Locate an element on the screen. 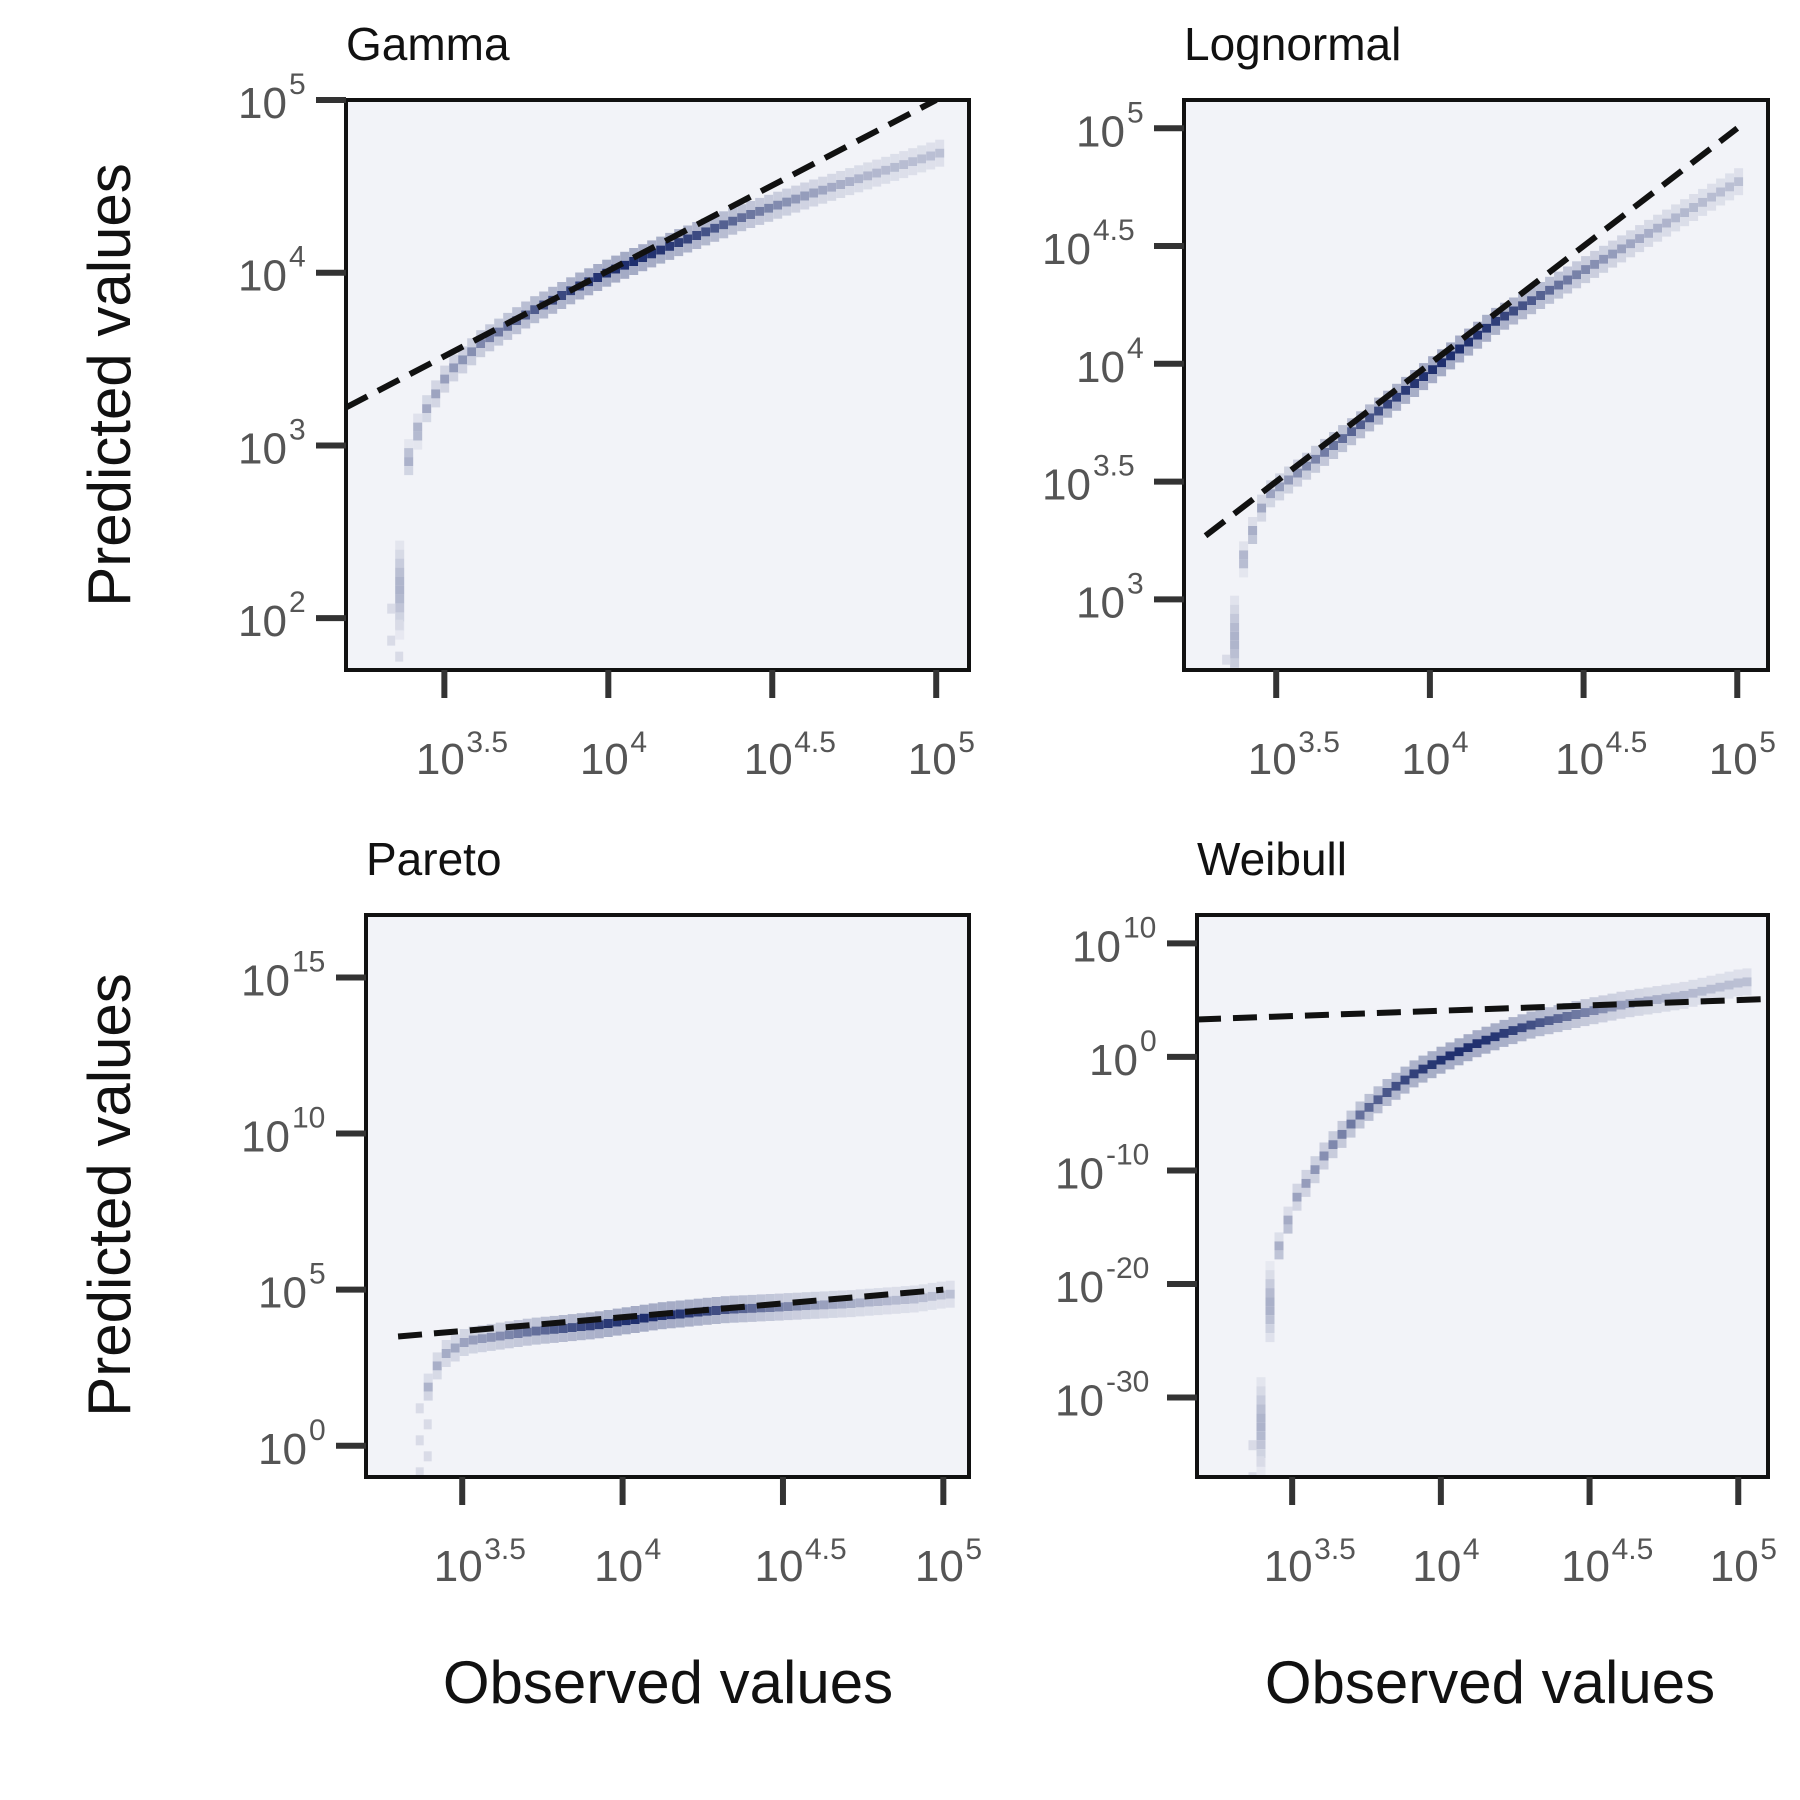 The image size is (1800, 1800). y-tick-label-exponent: 3.5 is located at coordinates (1114, 466).